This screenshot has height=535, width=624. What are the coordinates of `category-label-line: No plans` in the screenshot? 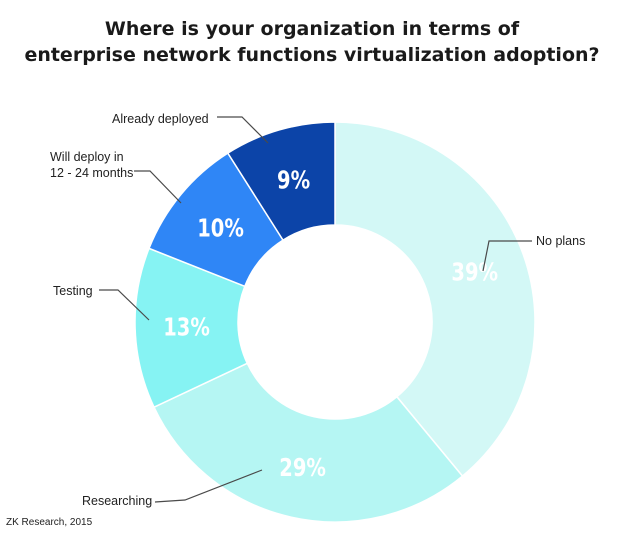 It's located at (560, 241).